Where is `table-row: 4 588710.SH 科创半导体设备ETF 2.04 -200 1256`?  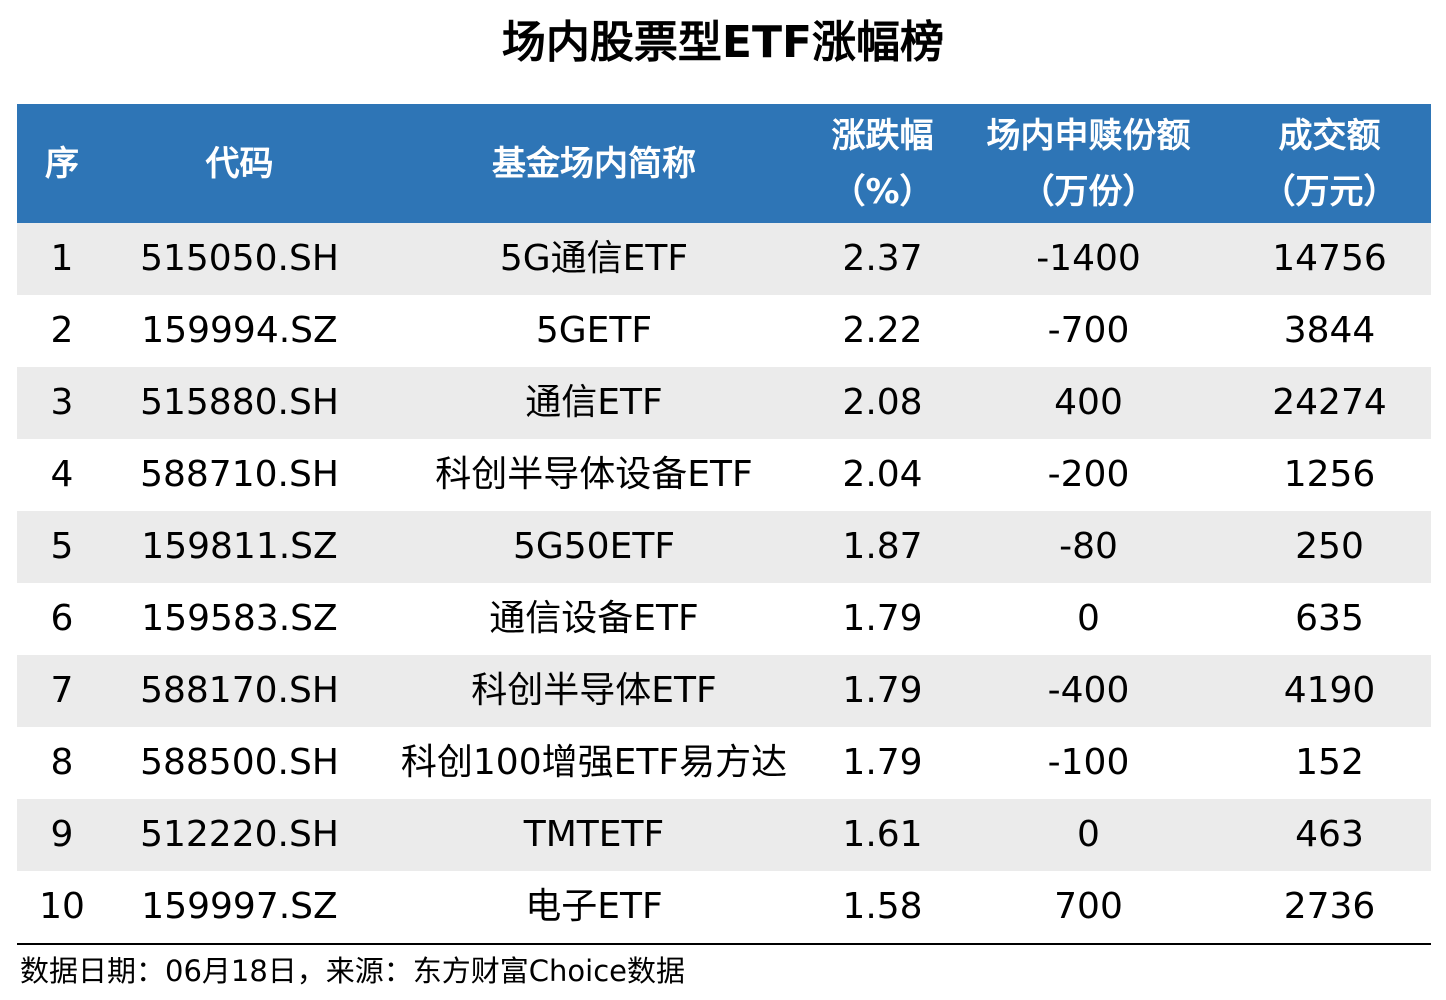 table-row: 4 588710.SH 科创半导体设备ETF 2.04 -200 1256 is located at coordinates (724, 475).